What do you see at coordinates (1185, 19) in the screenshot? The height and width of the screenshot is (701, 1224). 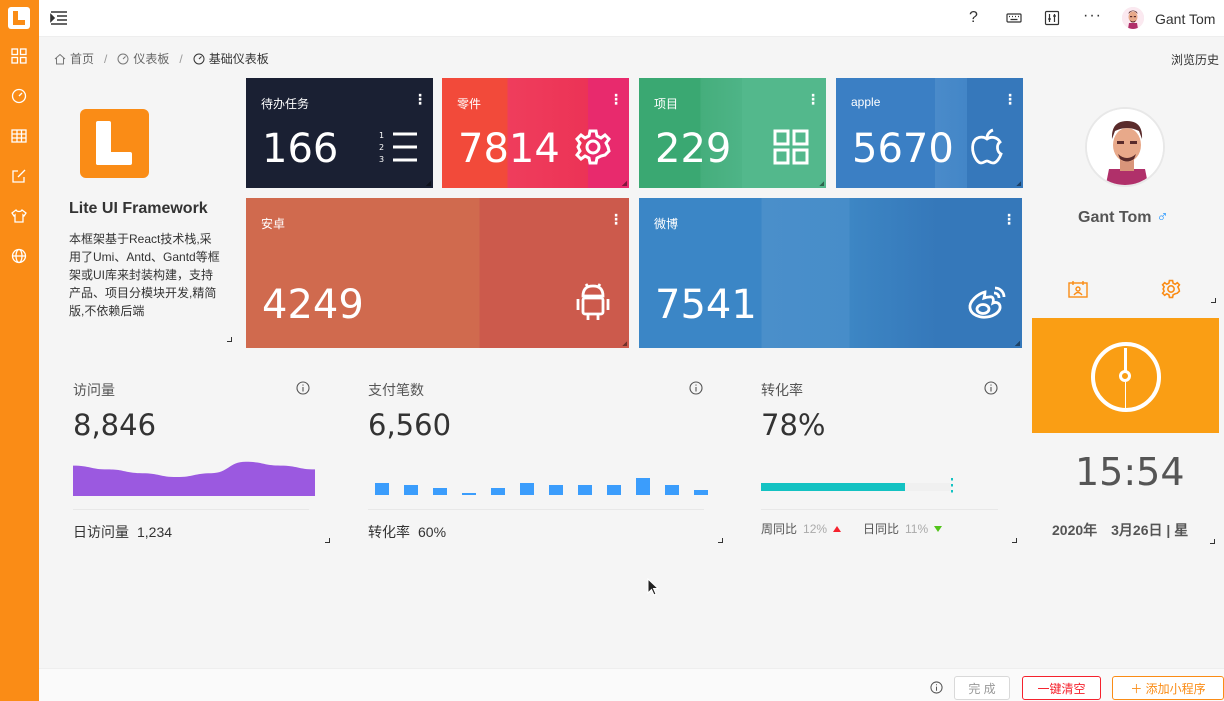 I see `user-name: Gant Tom` at bounding box center [1185, 19].